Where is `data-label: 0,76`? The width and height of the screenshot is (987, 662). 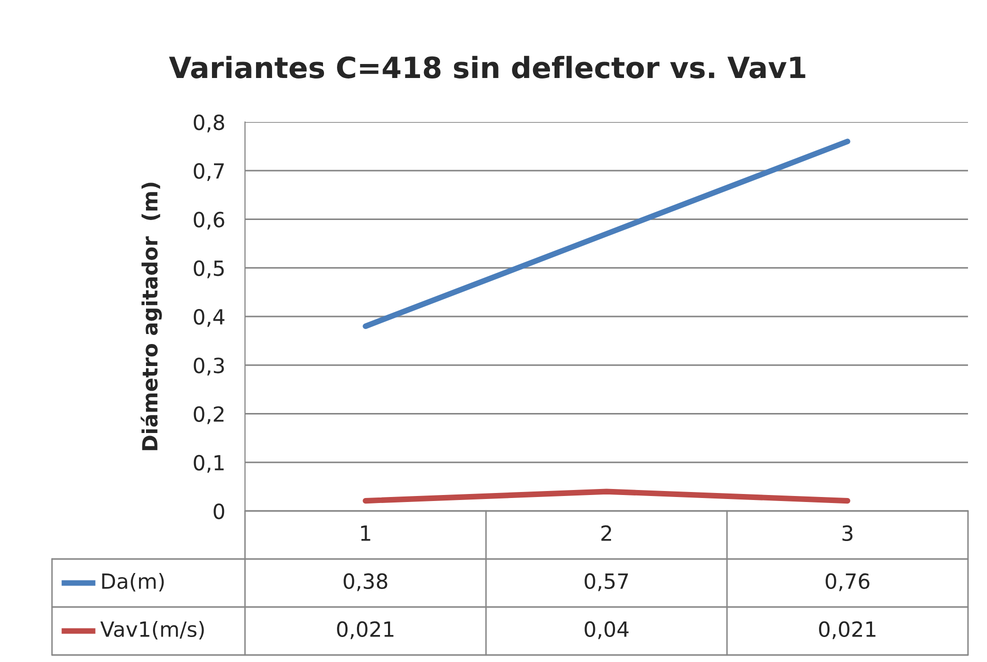 data-label: 0,76 is located at coordinates (848, 582).